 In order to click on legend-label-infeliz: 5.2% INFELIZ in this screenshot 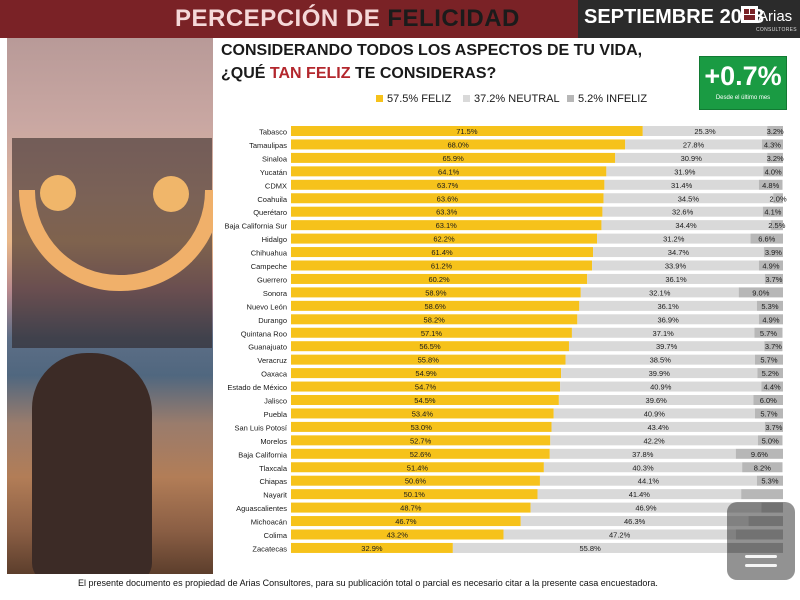, I will do `click(613, 99)`.